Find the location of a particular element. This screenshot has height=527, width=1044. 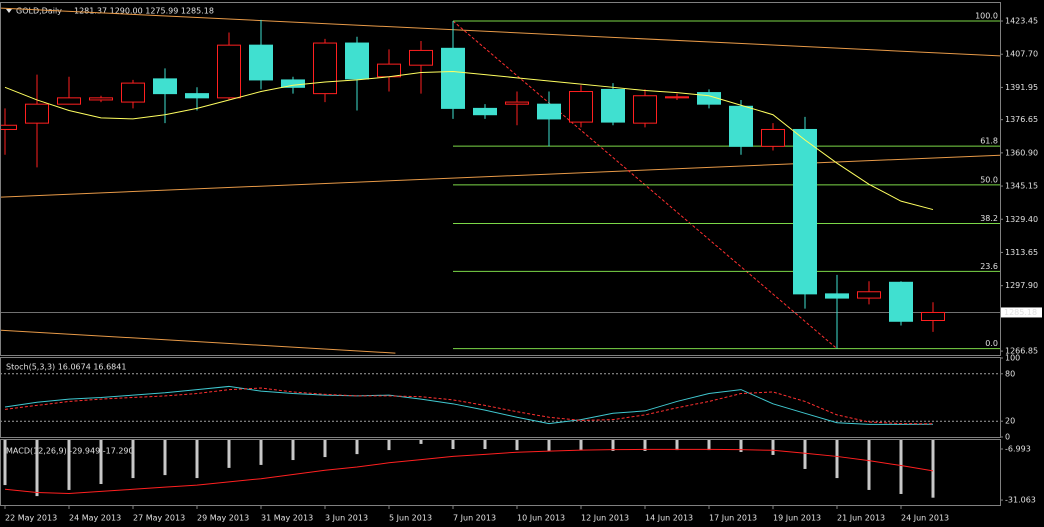

price-marker-label: 1285.18 is located at coordinates (1020, 312).